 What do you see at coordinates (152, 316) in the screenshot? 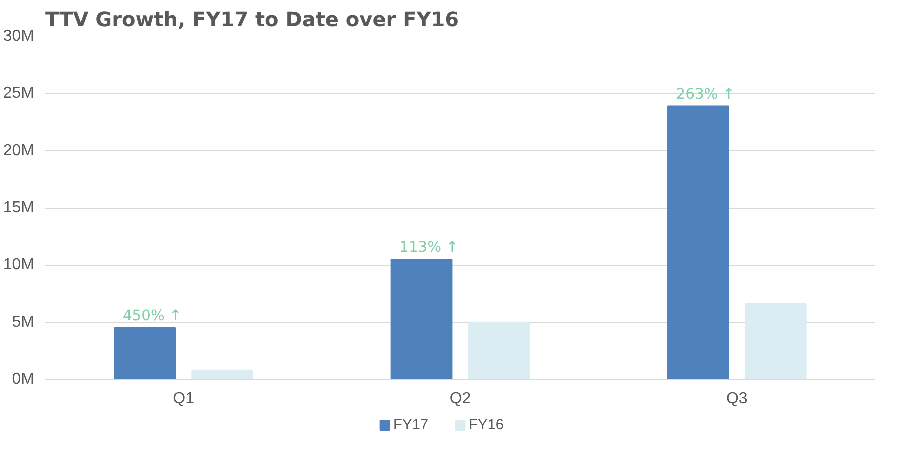
I see `annotation: 450% ↑` at bounding box center [152, 316].